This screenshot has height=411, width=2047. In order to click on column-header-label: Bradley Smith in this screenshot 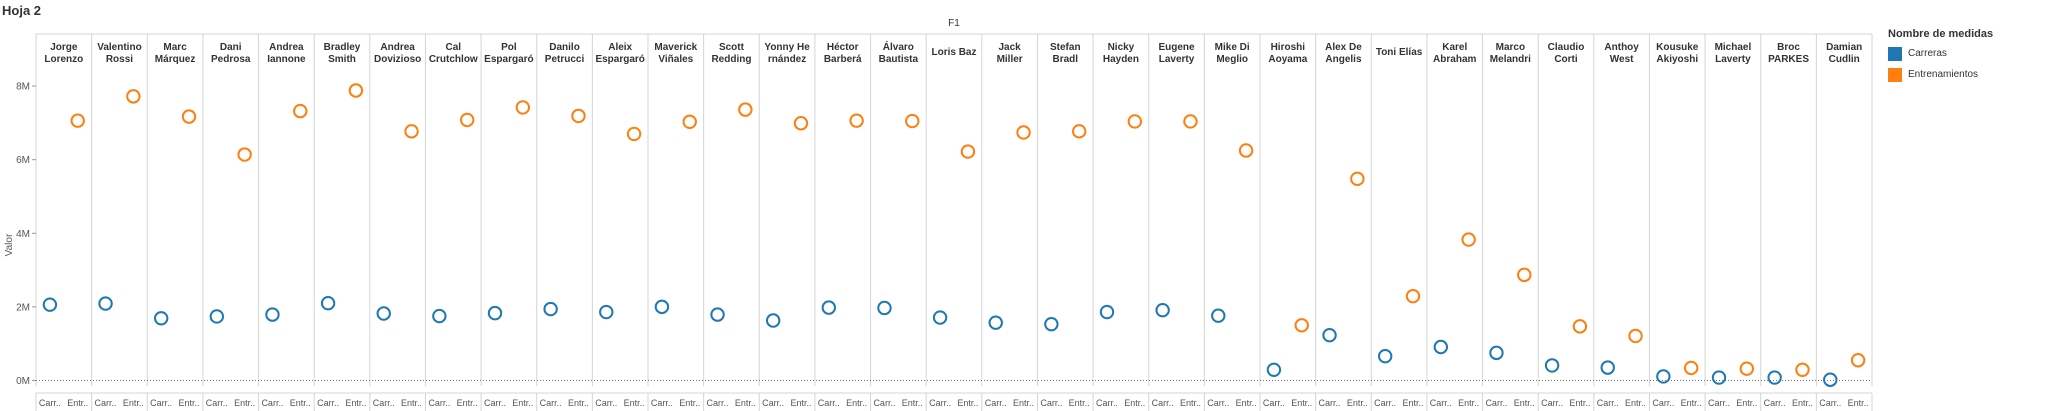, I will do `click(342, 53)`.